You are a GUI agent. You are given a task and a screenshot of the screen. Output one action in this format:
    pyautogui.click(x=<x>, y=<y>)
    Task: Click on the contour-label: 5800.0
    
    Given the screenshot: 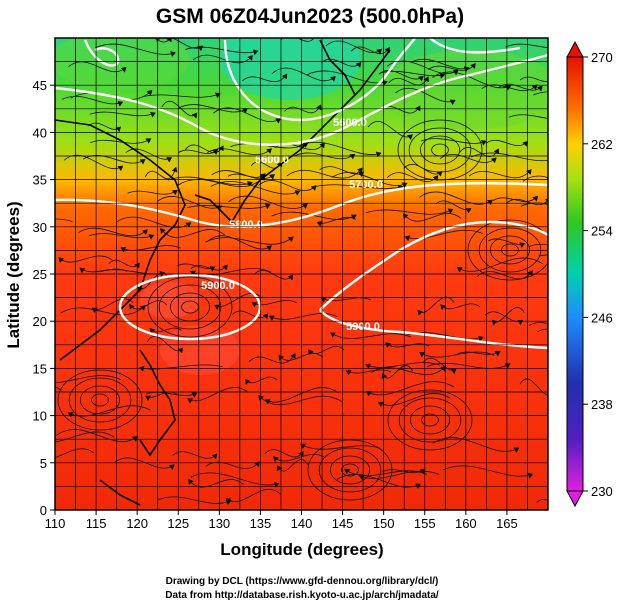 What is the action you would take?
    pyautogui.click(x=246, y=225)
    